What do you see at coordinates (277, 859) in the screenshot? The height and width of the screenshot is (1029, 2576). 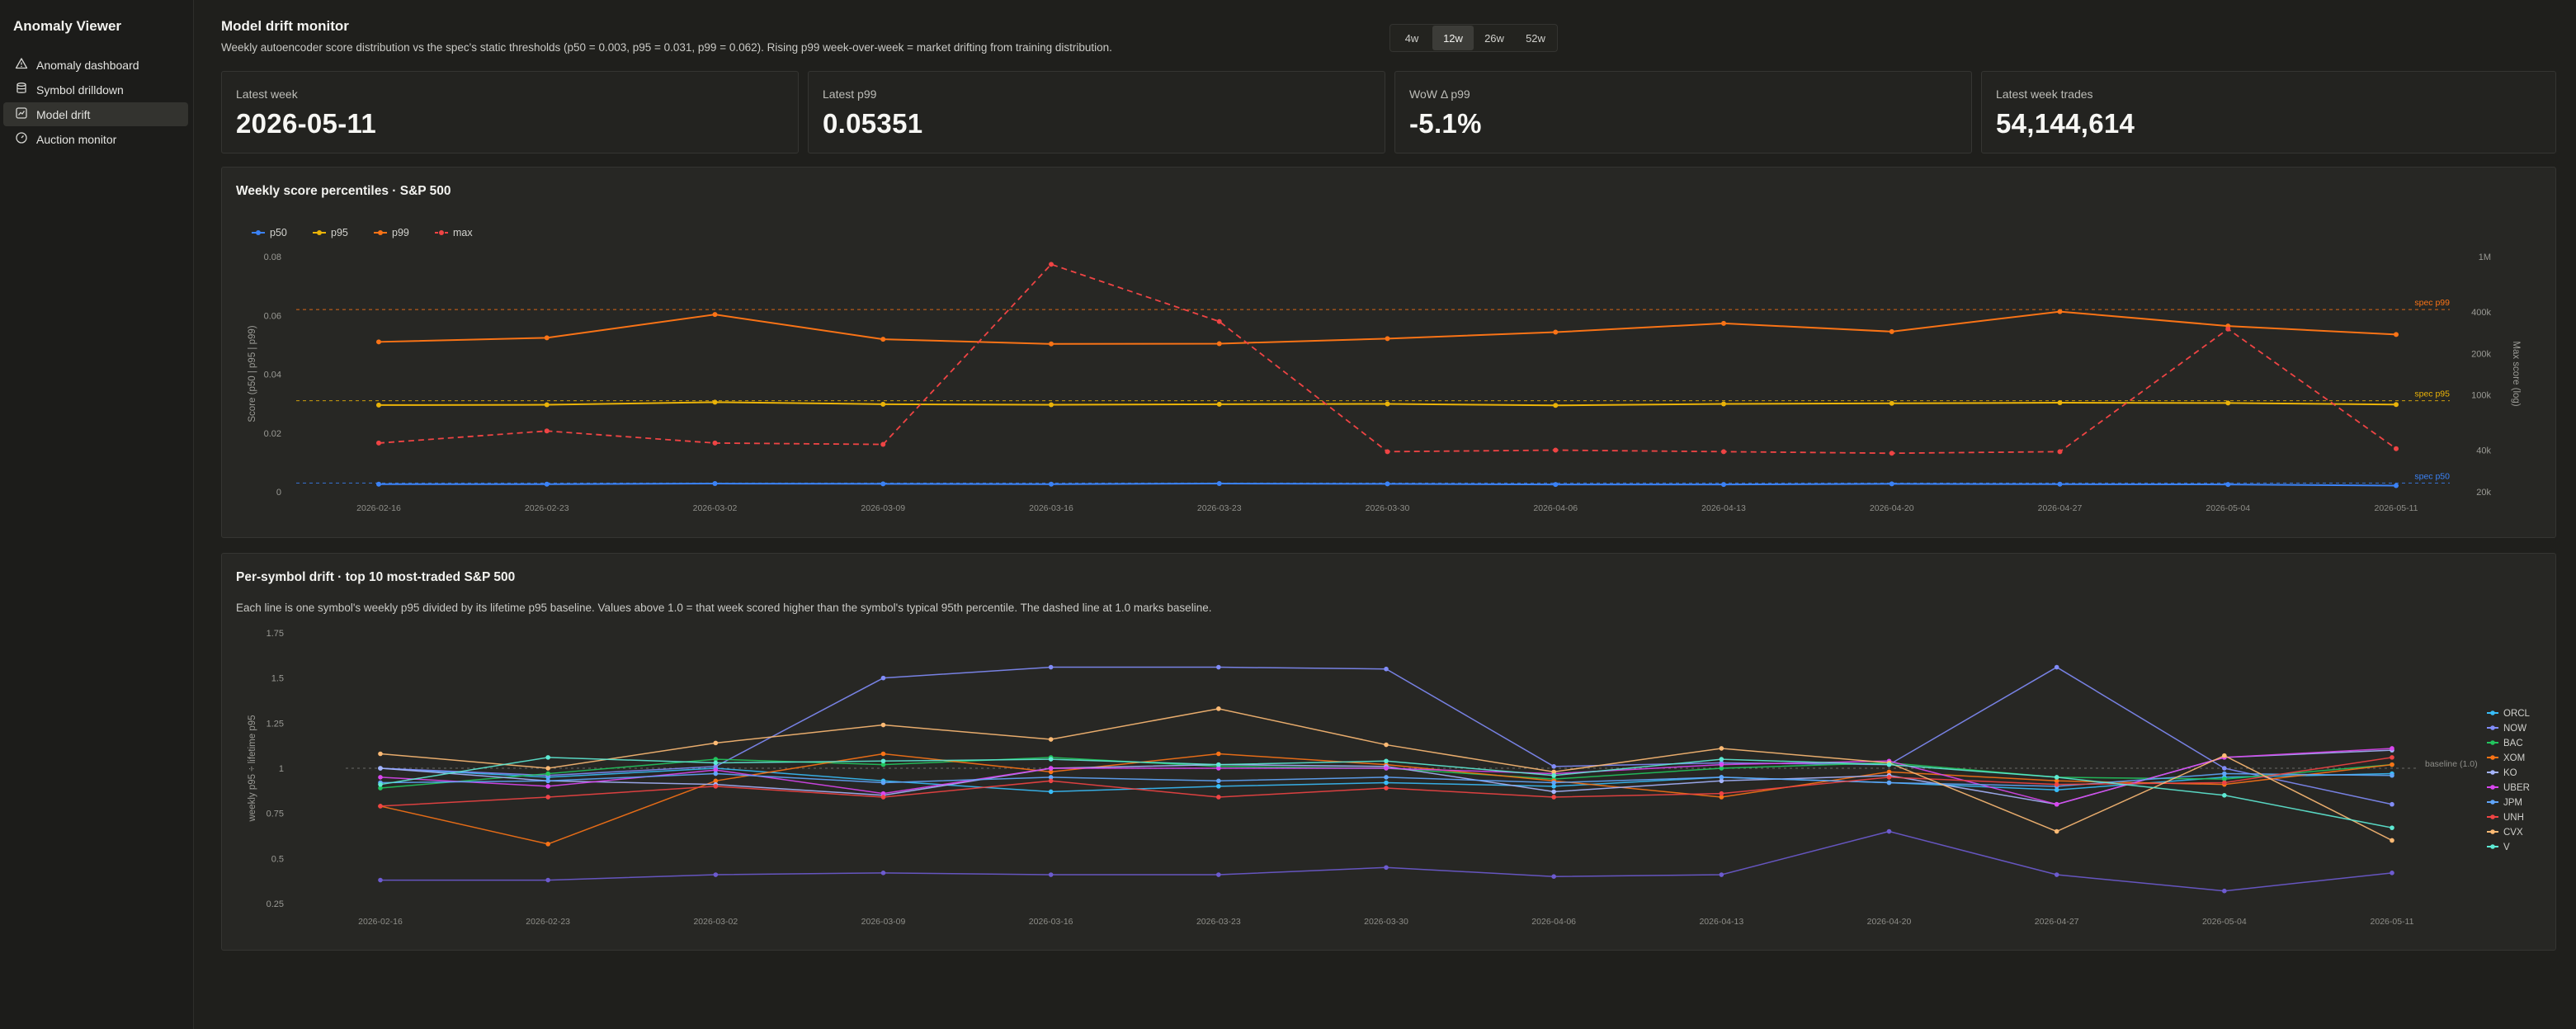 I see `y-tick-label: 0.5` at bounding box center [277, 859].